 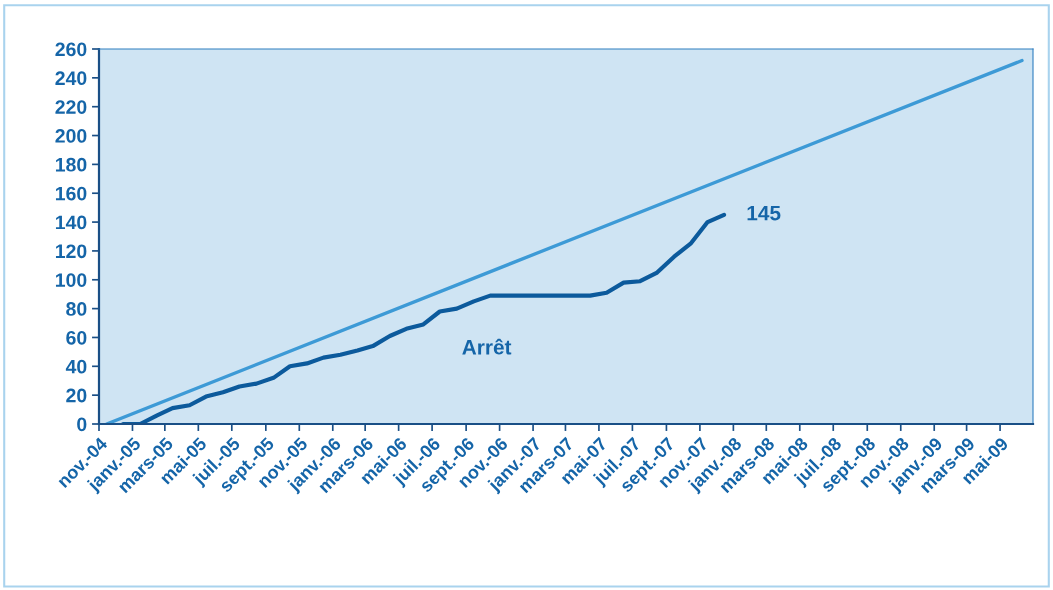 What do you see at coordinates (71, 78) in the screenshot?
I see `y-tick-label: 240` at bounding box center [71, 78].